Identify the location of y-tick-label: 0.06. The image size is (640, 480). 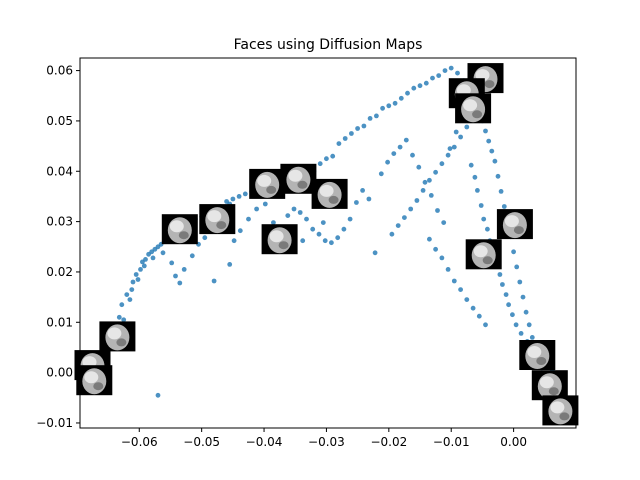
(59, 71).